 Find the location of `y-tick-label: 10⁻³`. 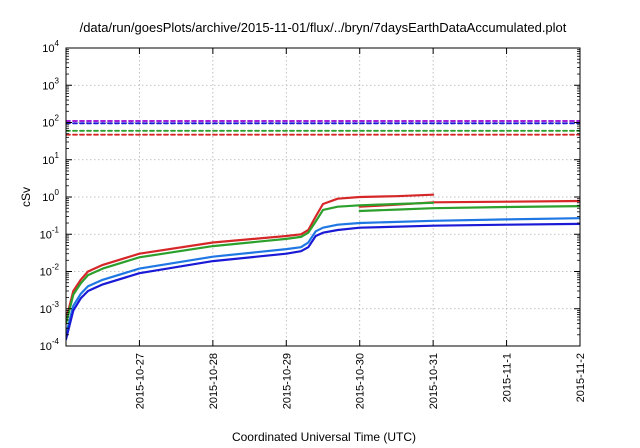

y-tick-label: 10⁻³ is located at coordinates (50, 308).